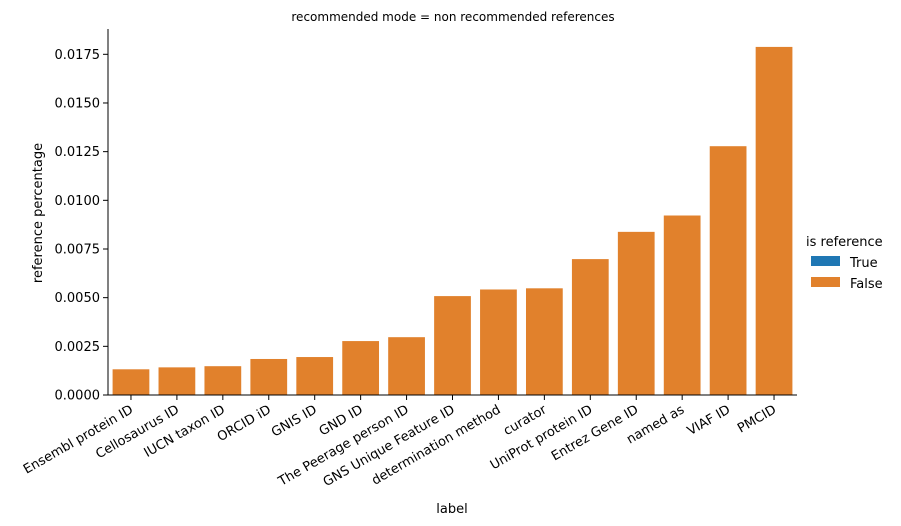 The width and height of the screenshot is (901, 526). What do you see at coordinates (294, 421) in the screenshot?
I see `x-tick-label: GNIS ID` at bounding box center [294, 421].